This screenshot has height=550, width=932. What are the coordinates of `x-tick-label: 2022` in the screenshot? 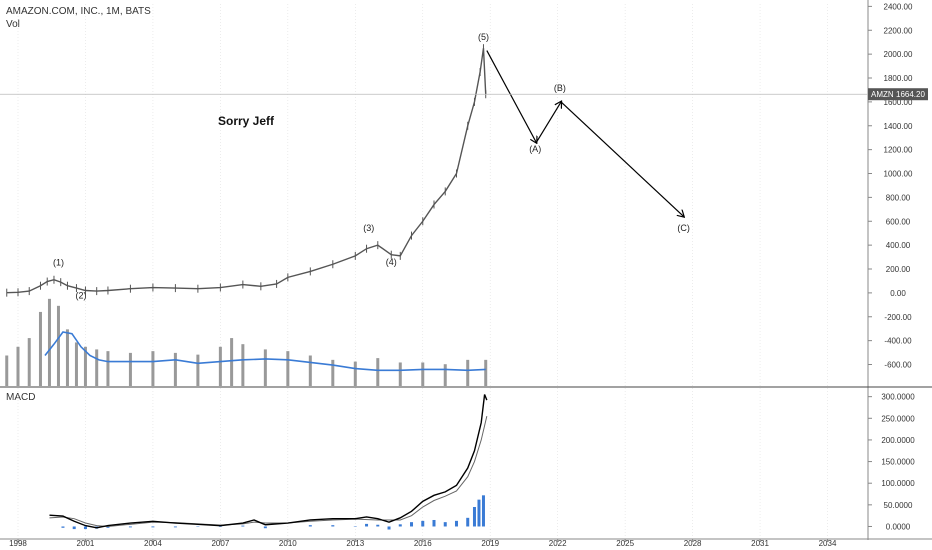 It's located at (558, 543).